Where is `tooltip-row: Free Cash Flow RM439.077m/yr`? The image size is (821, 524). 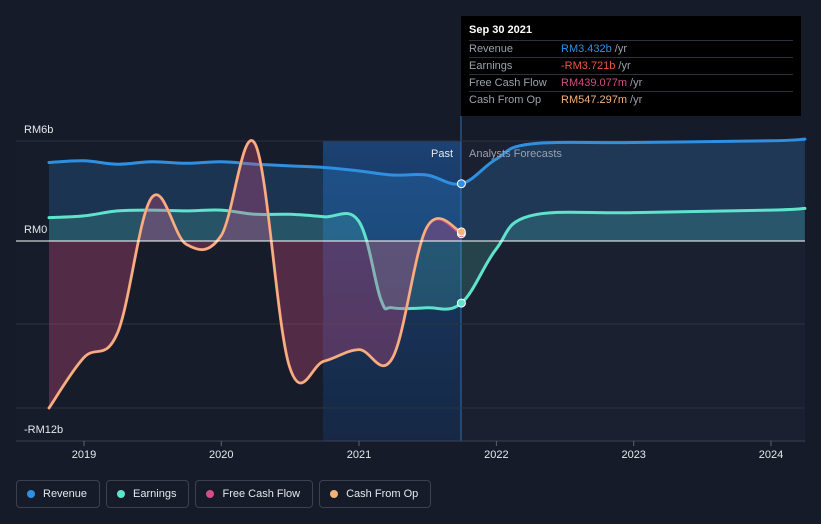
tooltip-row: Free Cash Flow RM439.077m/yr is located at coordinates (631, 82).